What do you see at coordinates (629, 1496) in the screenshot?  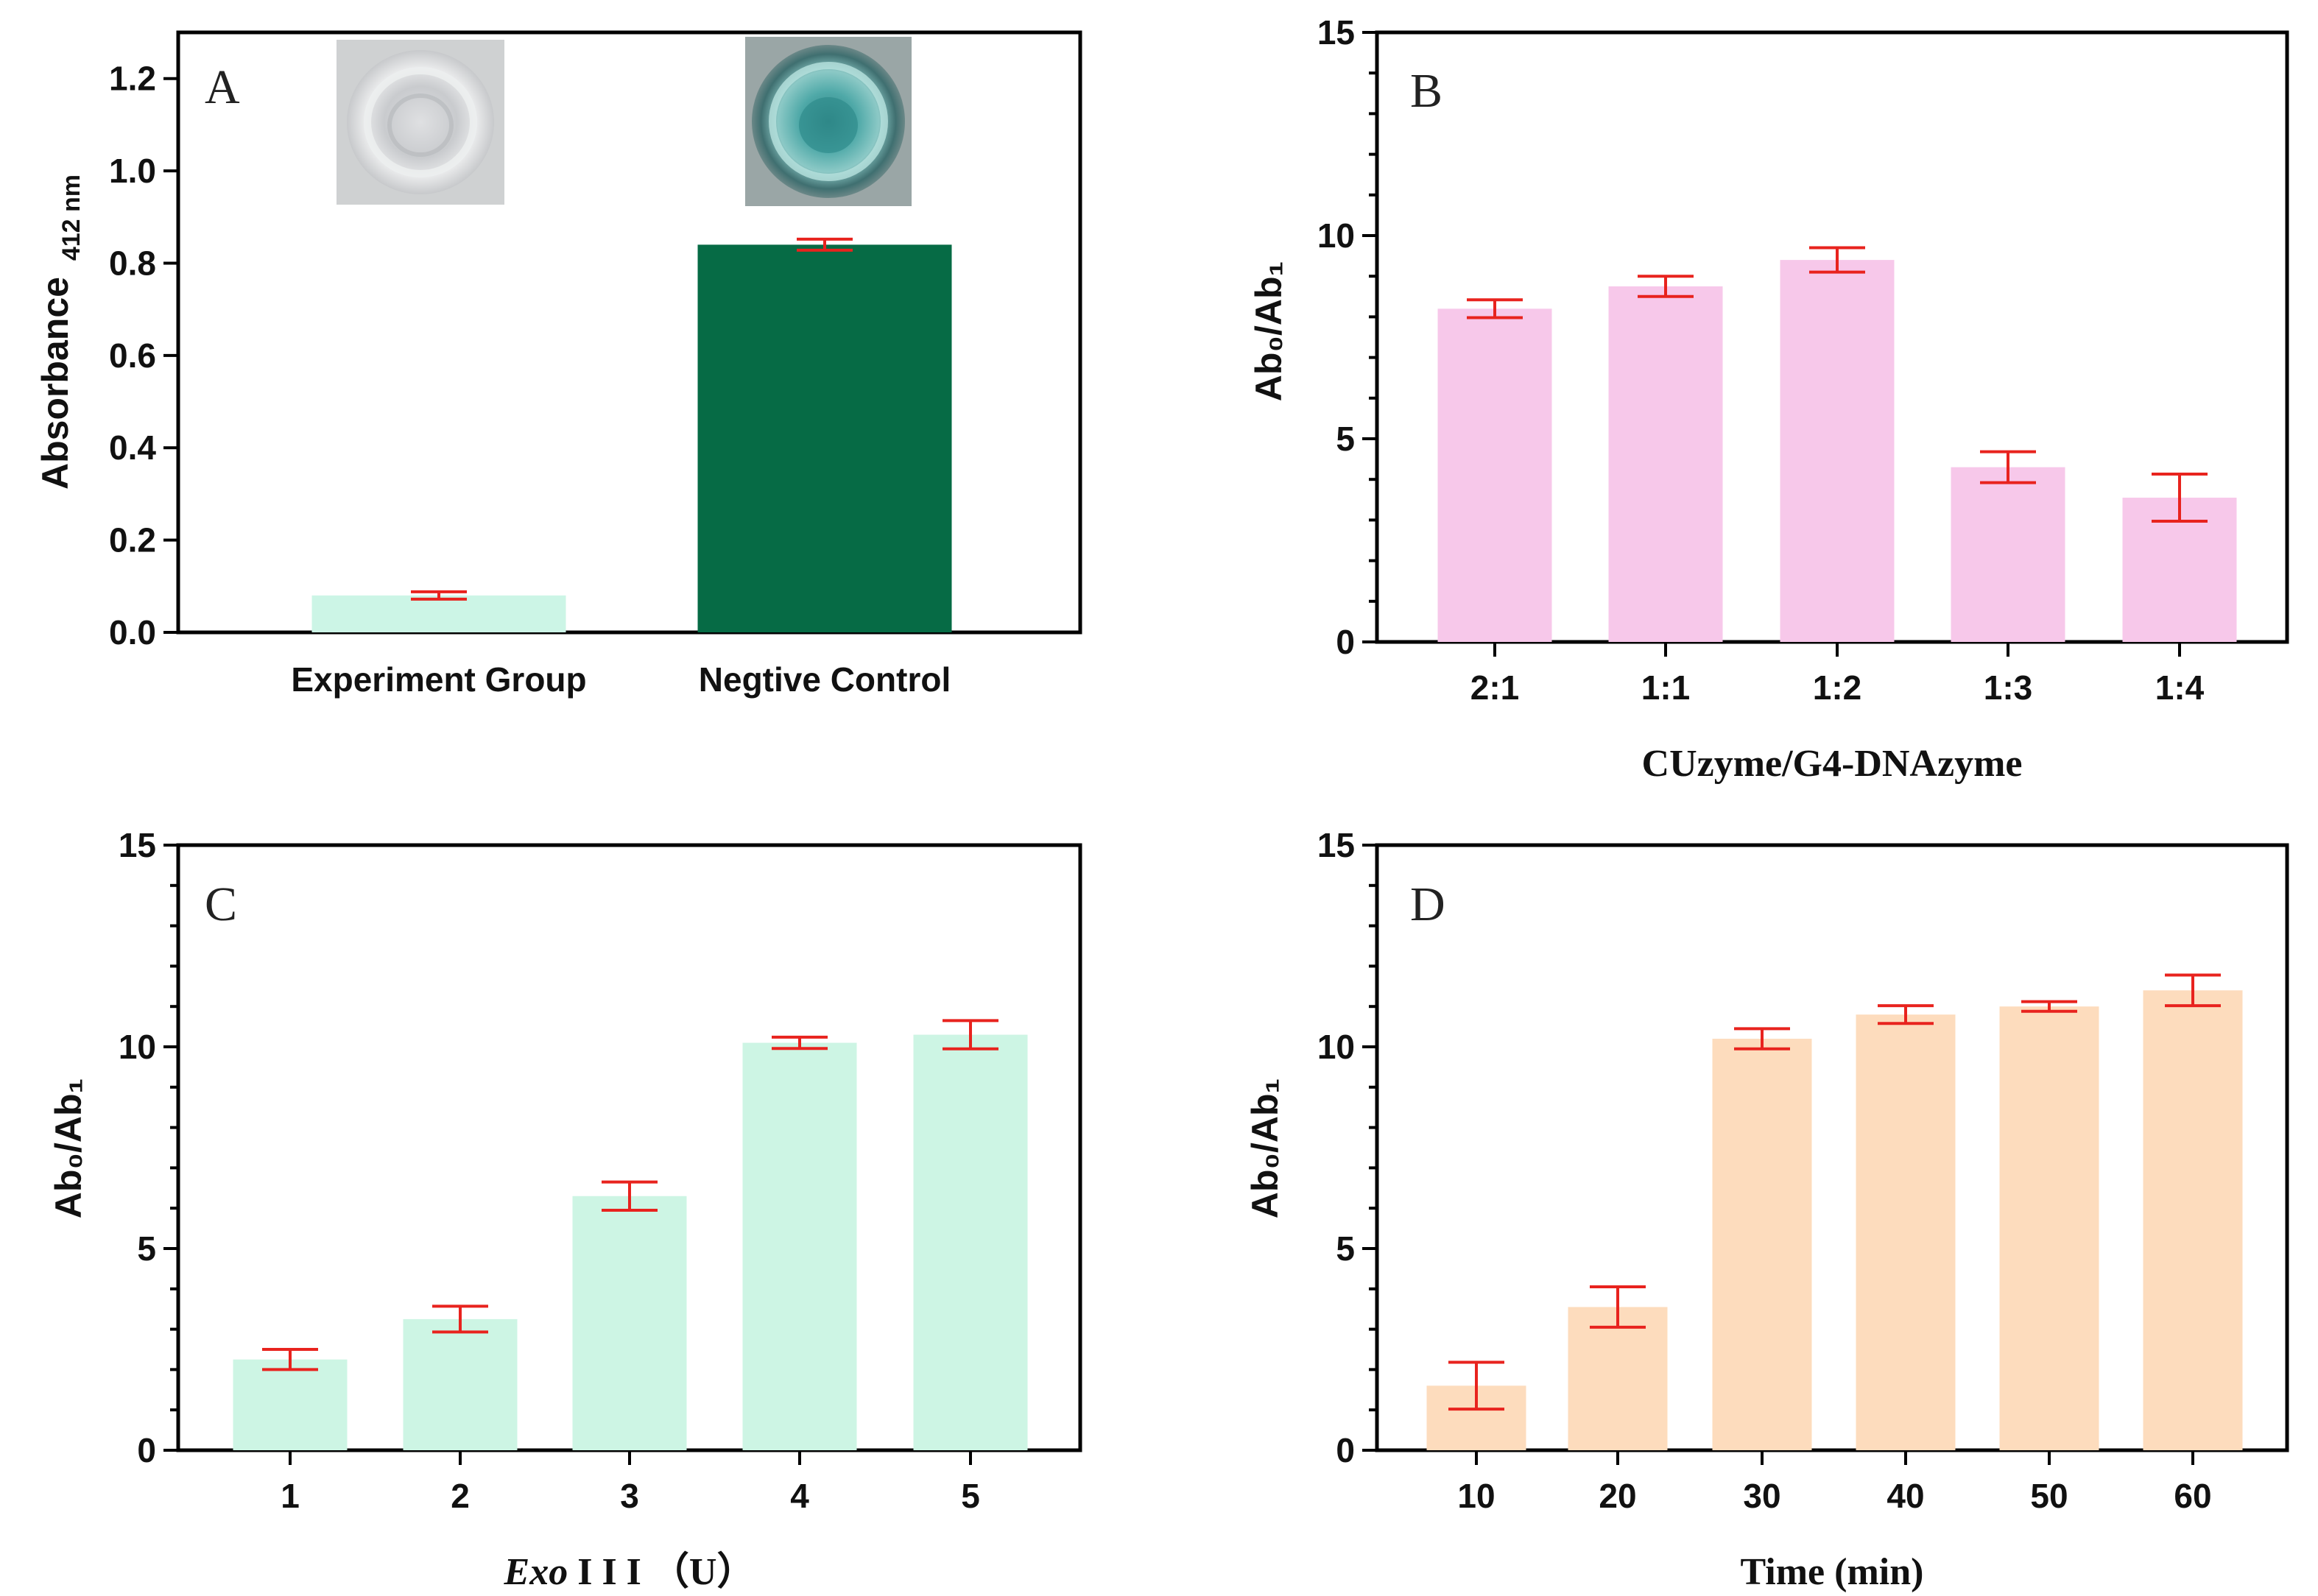 I see `panel-c-x-tick-label: 3` at bounding box center [629, 1496].